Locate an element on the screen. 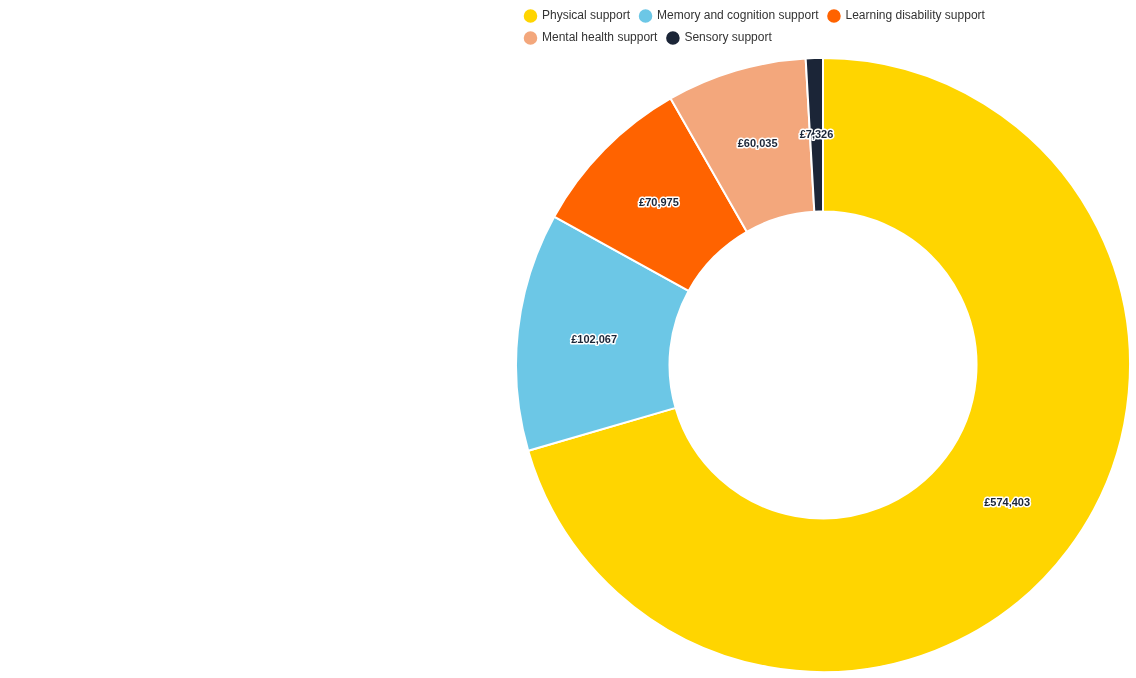  legend-label: Learning disability support is located at coordinates (915, 15).